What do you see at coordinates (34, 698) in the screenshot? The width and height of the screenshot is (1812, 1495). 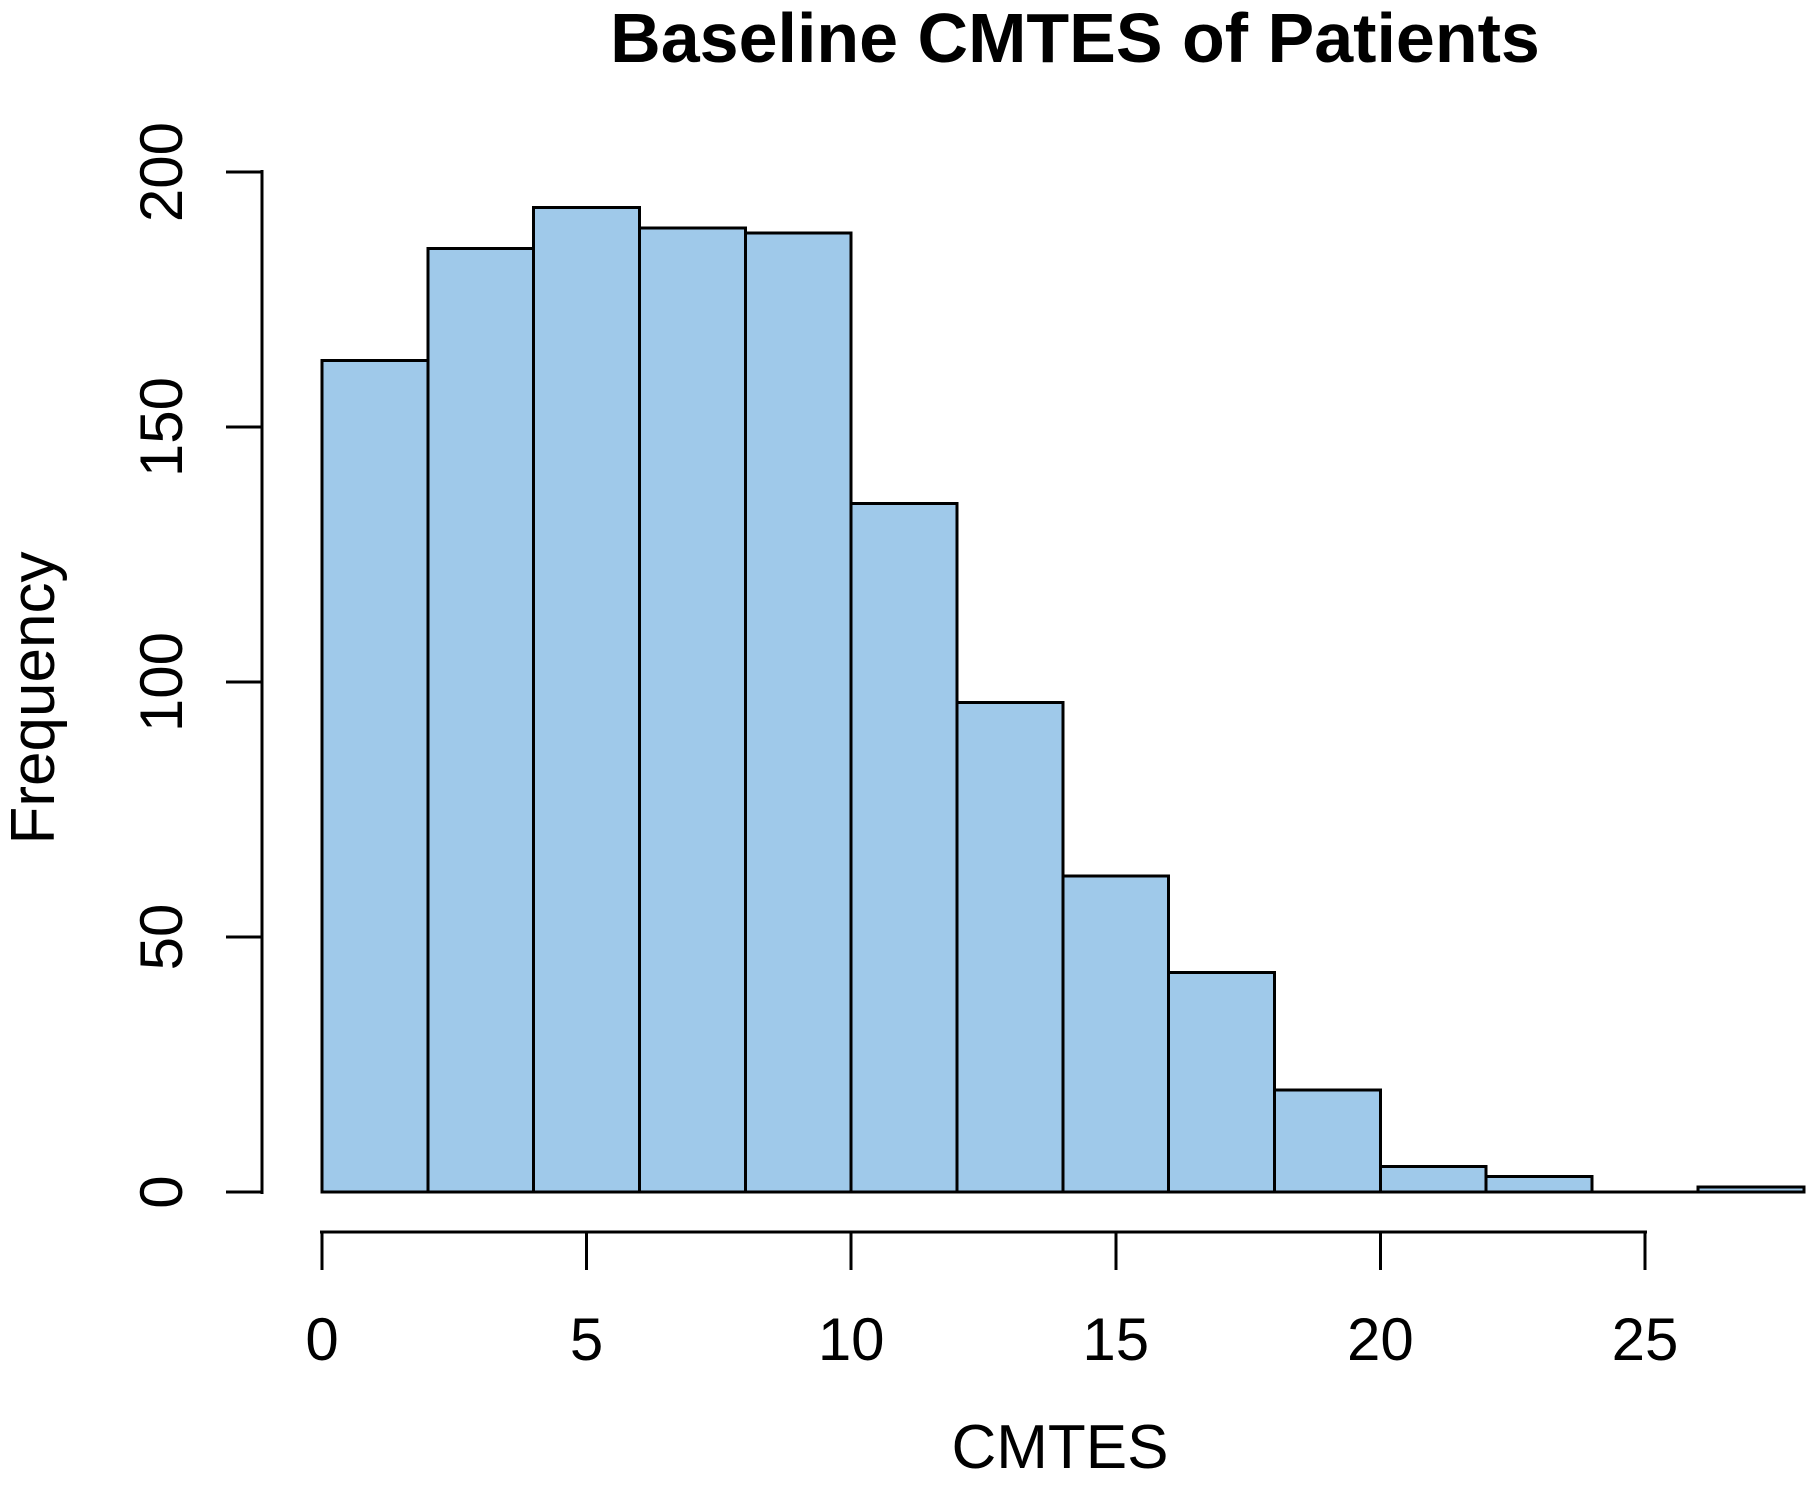 I see `y-axis-title: Frequency` at bounding box center [34, 698].